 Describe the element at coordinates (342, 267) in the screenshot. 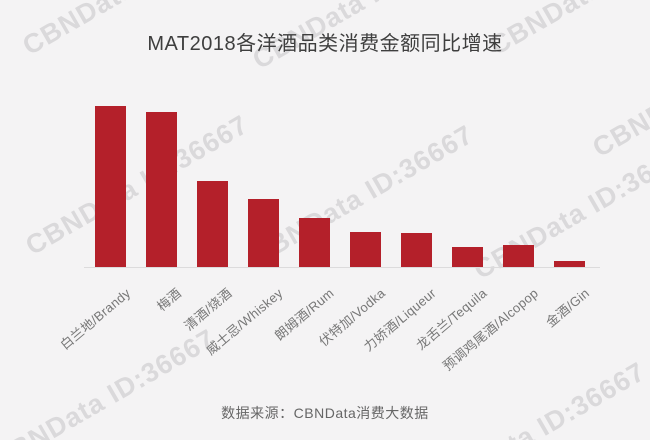

I see `x-axis-line` at that location.